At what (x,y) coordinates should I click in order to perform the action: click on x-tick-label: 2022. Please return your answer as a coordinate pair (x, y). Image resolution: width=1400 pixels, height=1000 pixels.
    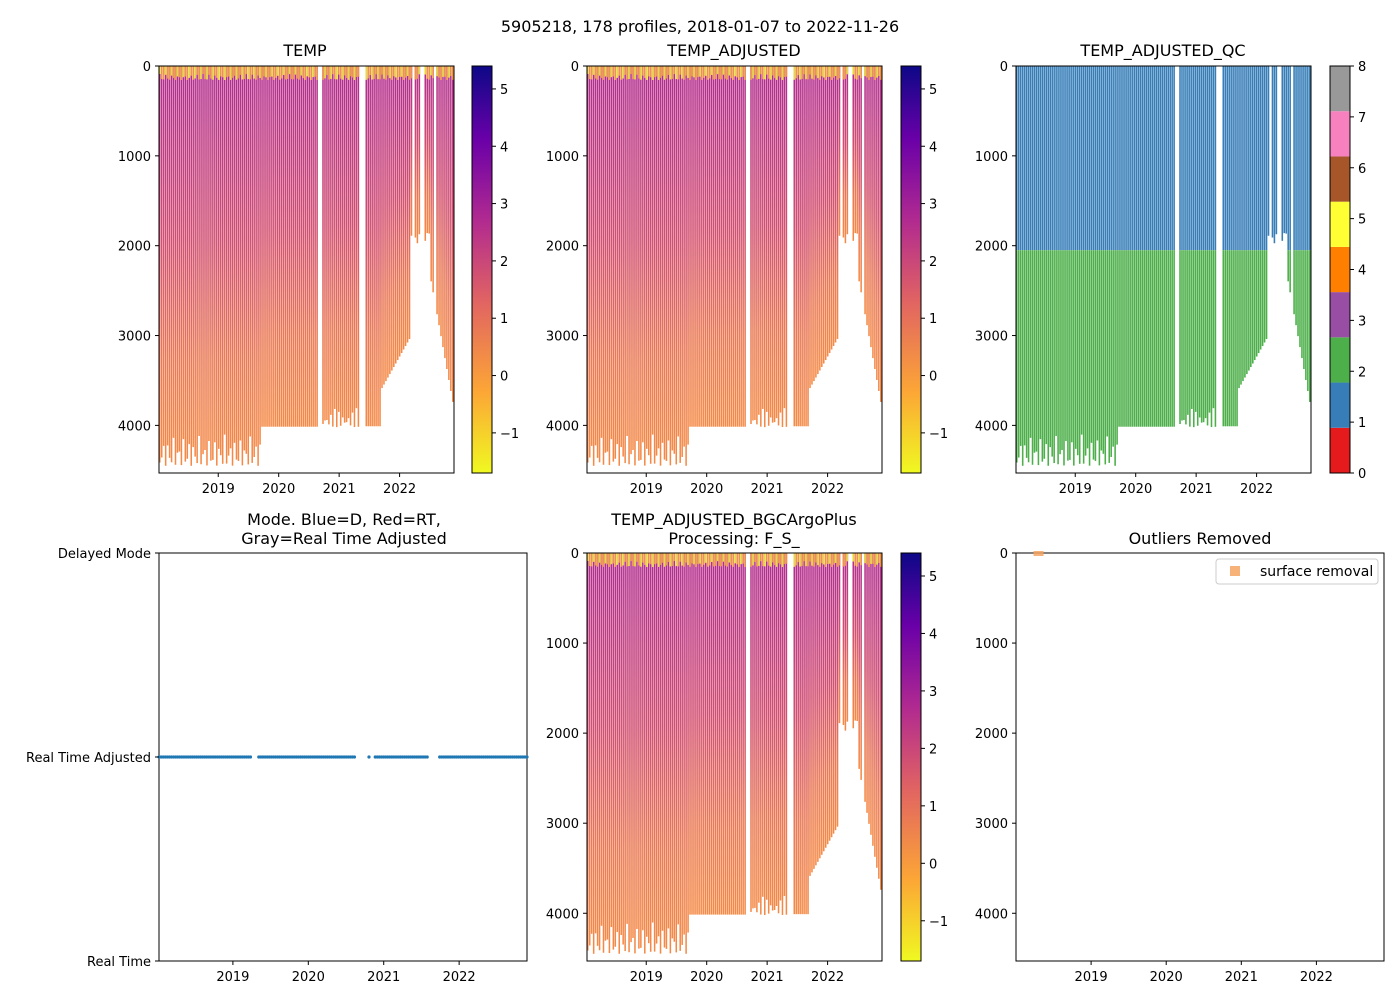
    Looking at the image, I should click on (459, 977).